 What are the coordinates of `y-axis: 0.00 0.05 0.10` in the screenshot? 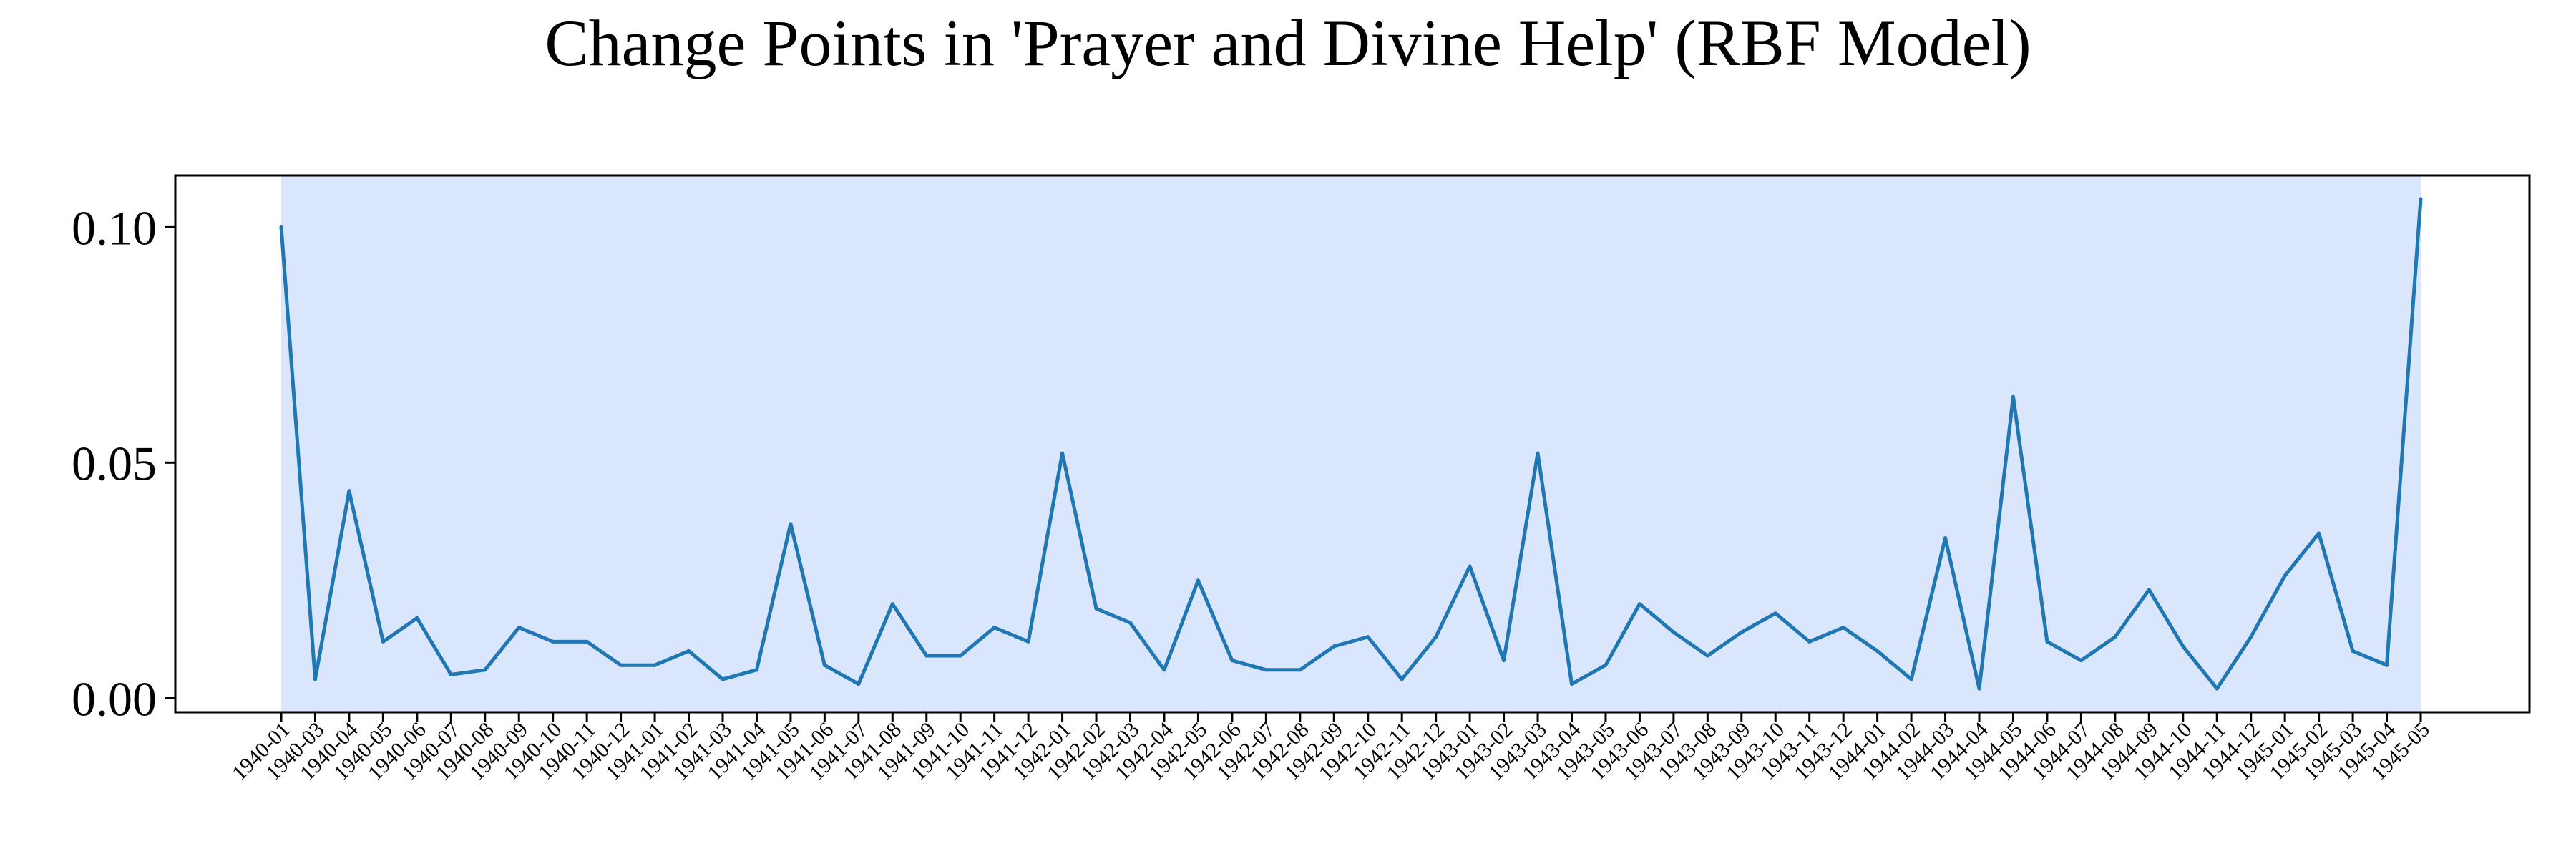 It's located at (123, 463).